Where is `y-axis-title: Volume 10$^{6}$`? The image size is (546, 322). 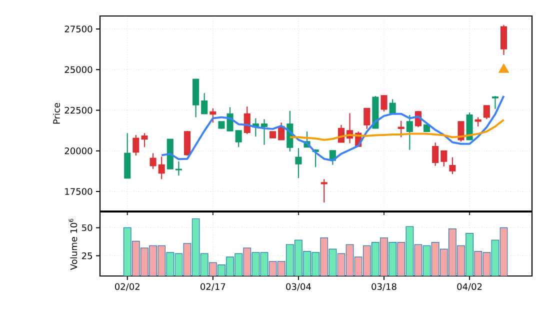
y-axis-title: Volume 10$^{6}$ is located at coordinates (73, 244).